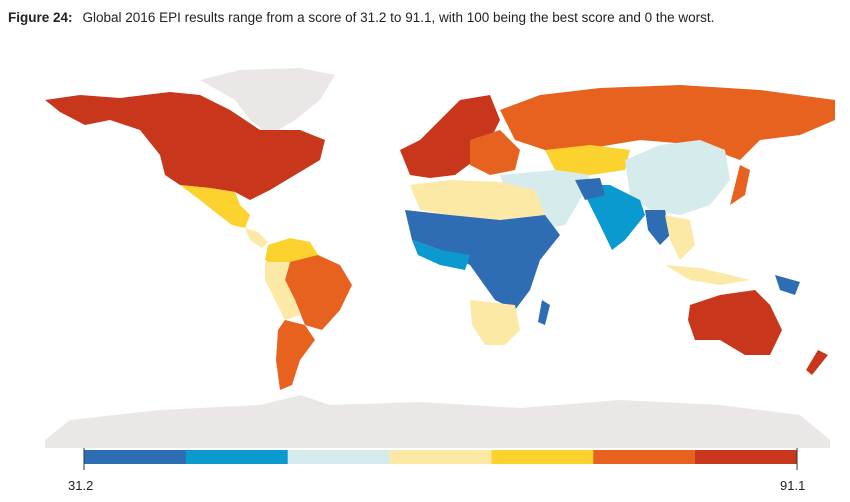  Describe the element at coordinates (40, 17) in the screenshot. I see `figure-label: Figure 24:` at that location.